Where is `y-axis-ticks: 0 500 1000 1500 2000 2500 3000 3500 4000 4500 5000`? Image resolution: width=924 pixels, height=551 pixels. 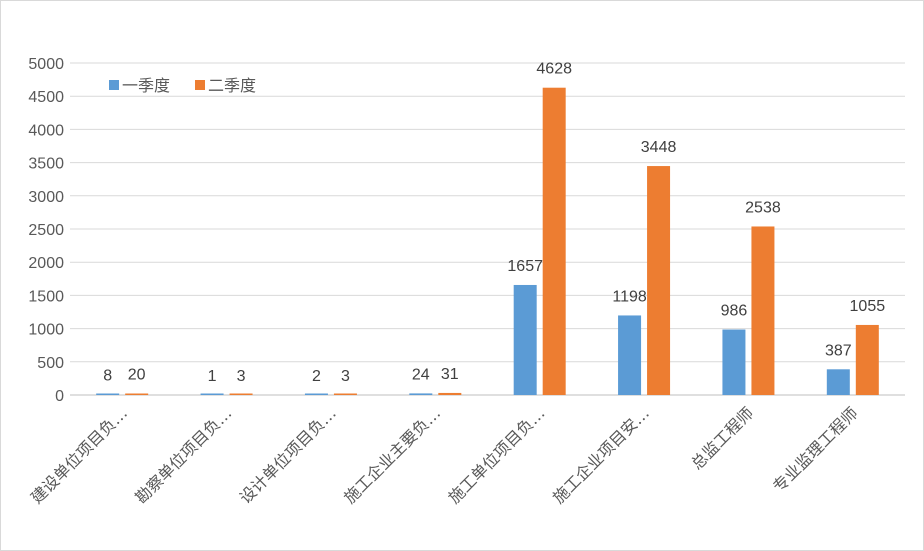 y-axis-ticks: 0 500 1000 1500 2000 2500 3000 3500 4000 4500 5000 is located at coordinates (46, 230).